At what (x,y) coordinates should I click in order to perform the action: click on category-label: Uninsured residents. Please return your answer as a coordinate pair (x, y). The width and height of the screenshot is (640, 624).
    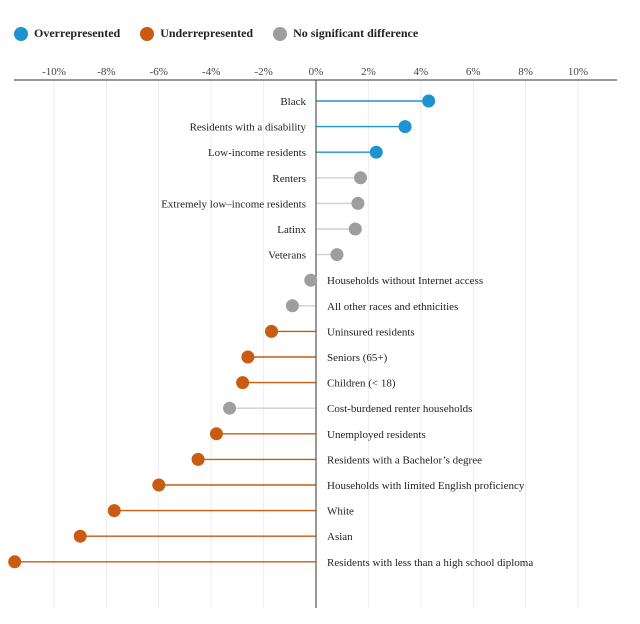
    Looking at the image, I should click on (371, 332).